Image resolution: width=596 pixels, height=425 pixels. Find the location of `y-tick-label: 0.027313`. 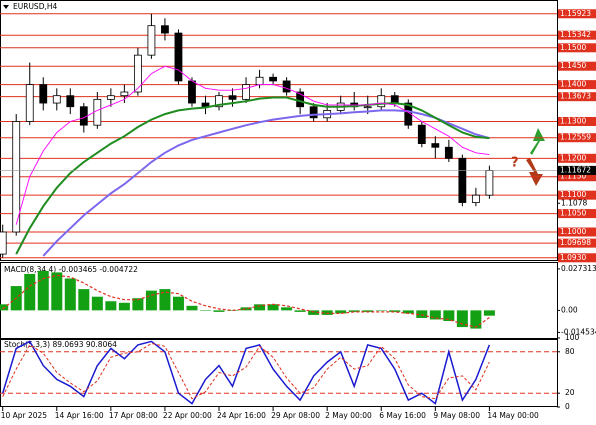

y-tick-label: 0.027313 is located at coordinates (578, 268).